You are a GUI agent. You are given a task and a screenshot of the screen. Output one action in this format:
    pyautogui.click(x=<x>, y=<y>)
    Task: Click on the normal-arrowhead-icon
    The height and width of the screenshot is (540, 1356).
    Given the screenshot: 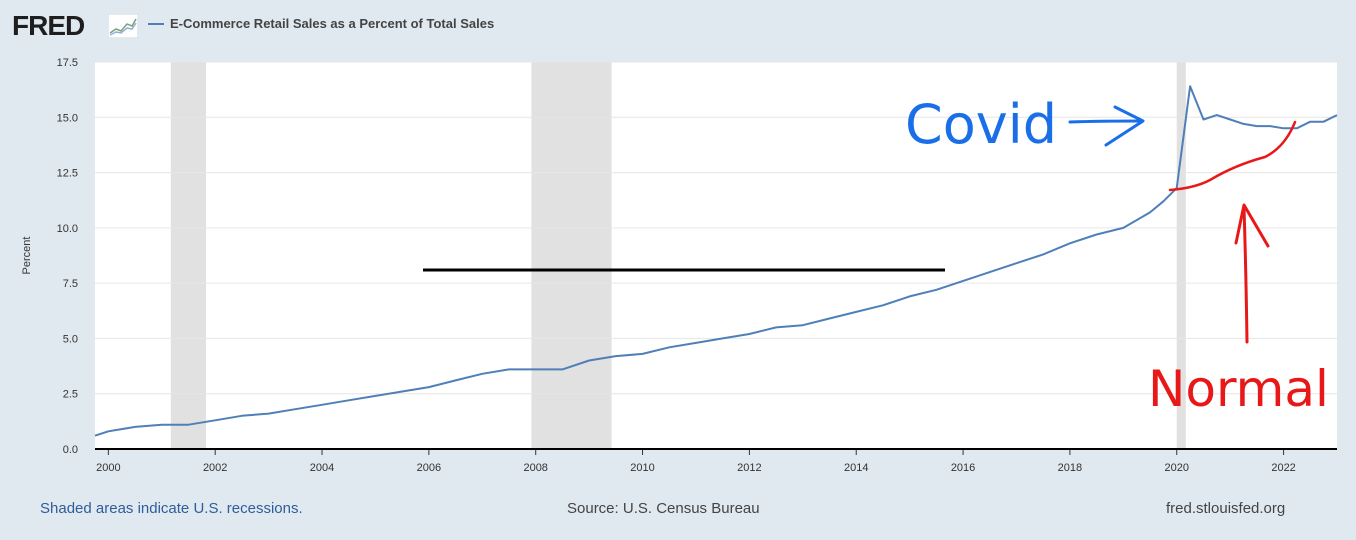 What is the action you would take?
    pyautogui.click(x=1252, y=225)
    